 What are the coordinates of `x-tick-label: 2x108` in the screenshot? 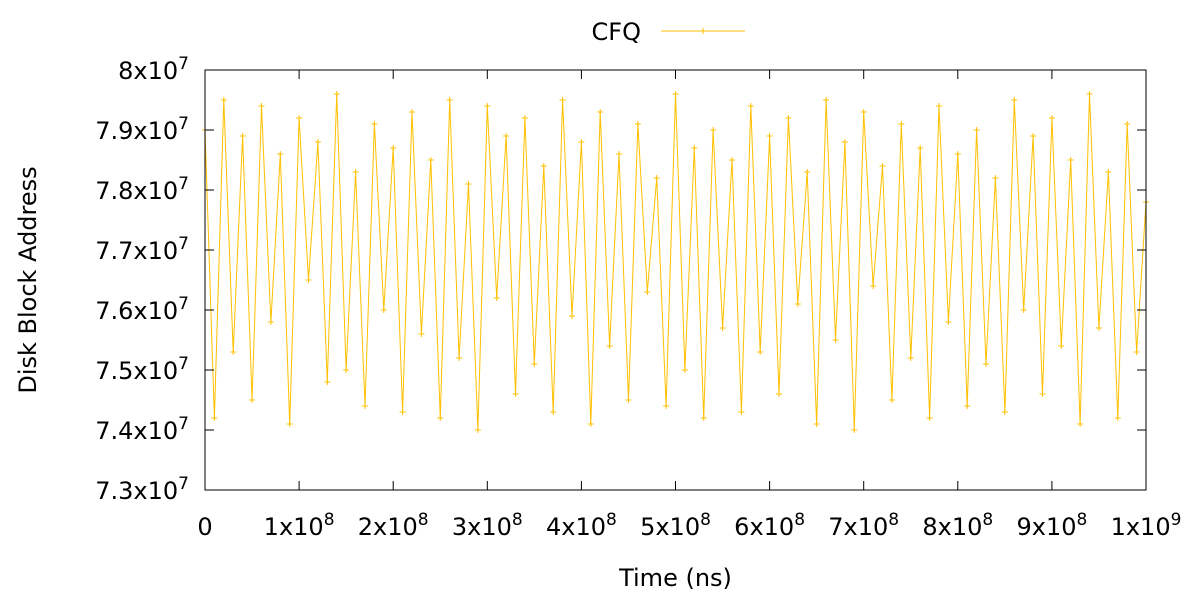 It's located at (393, 525).